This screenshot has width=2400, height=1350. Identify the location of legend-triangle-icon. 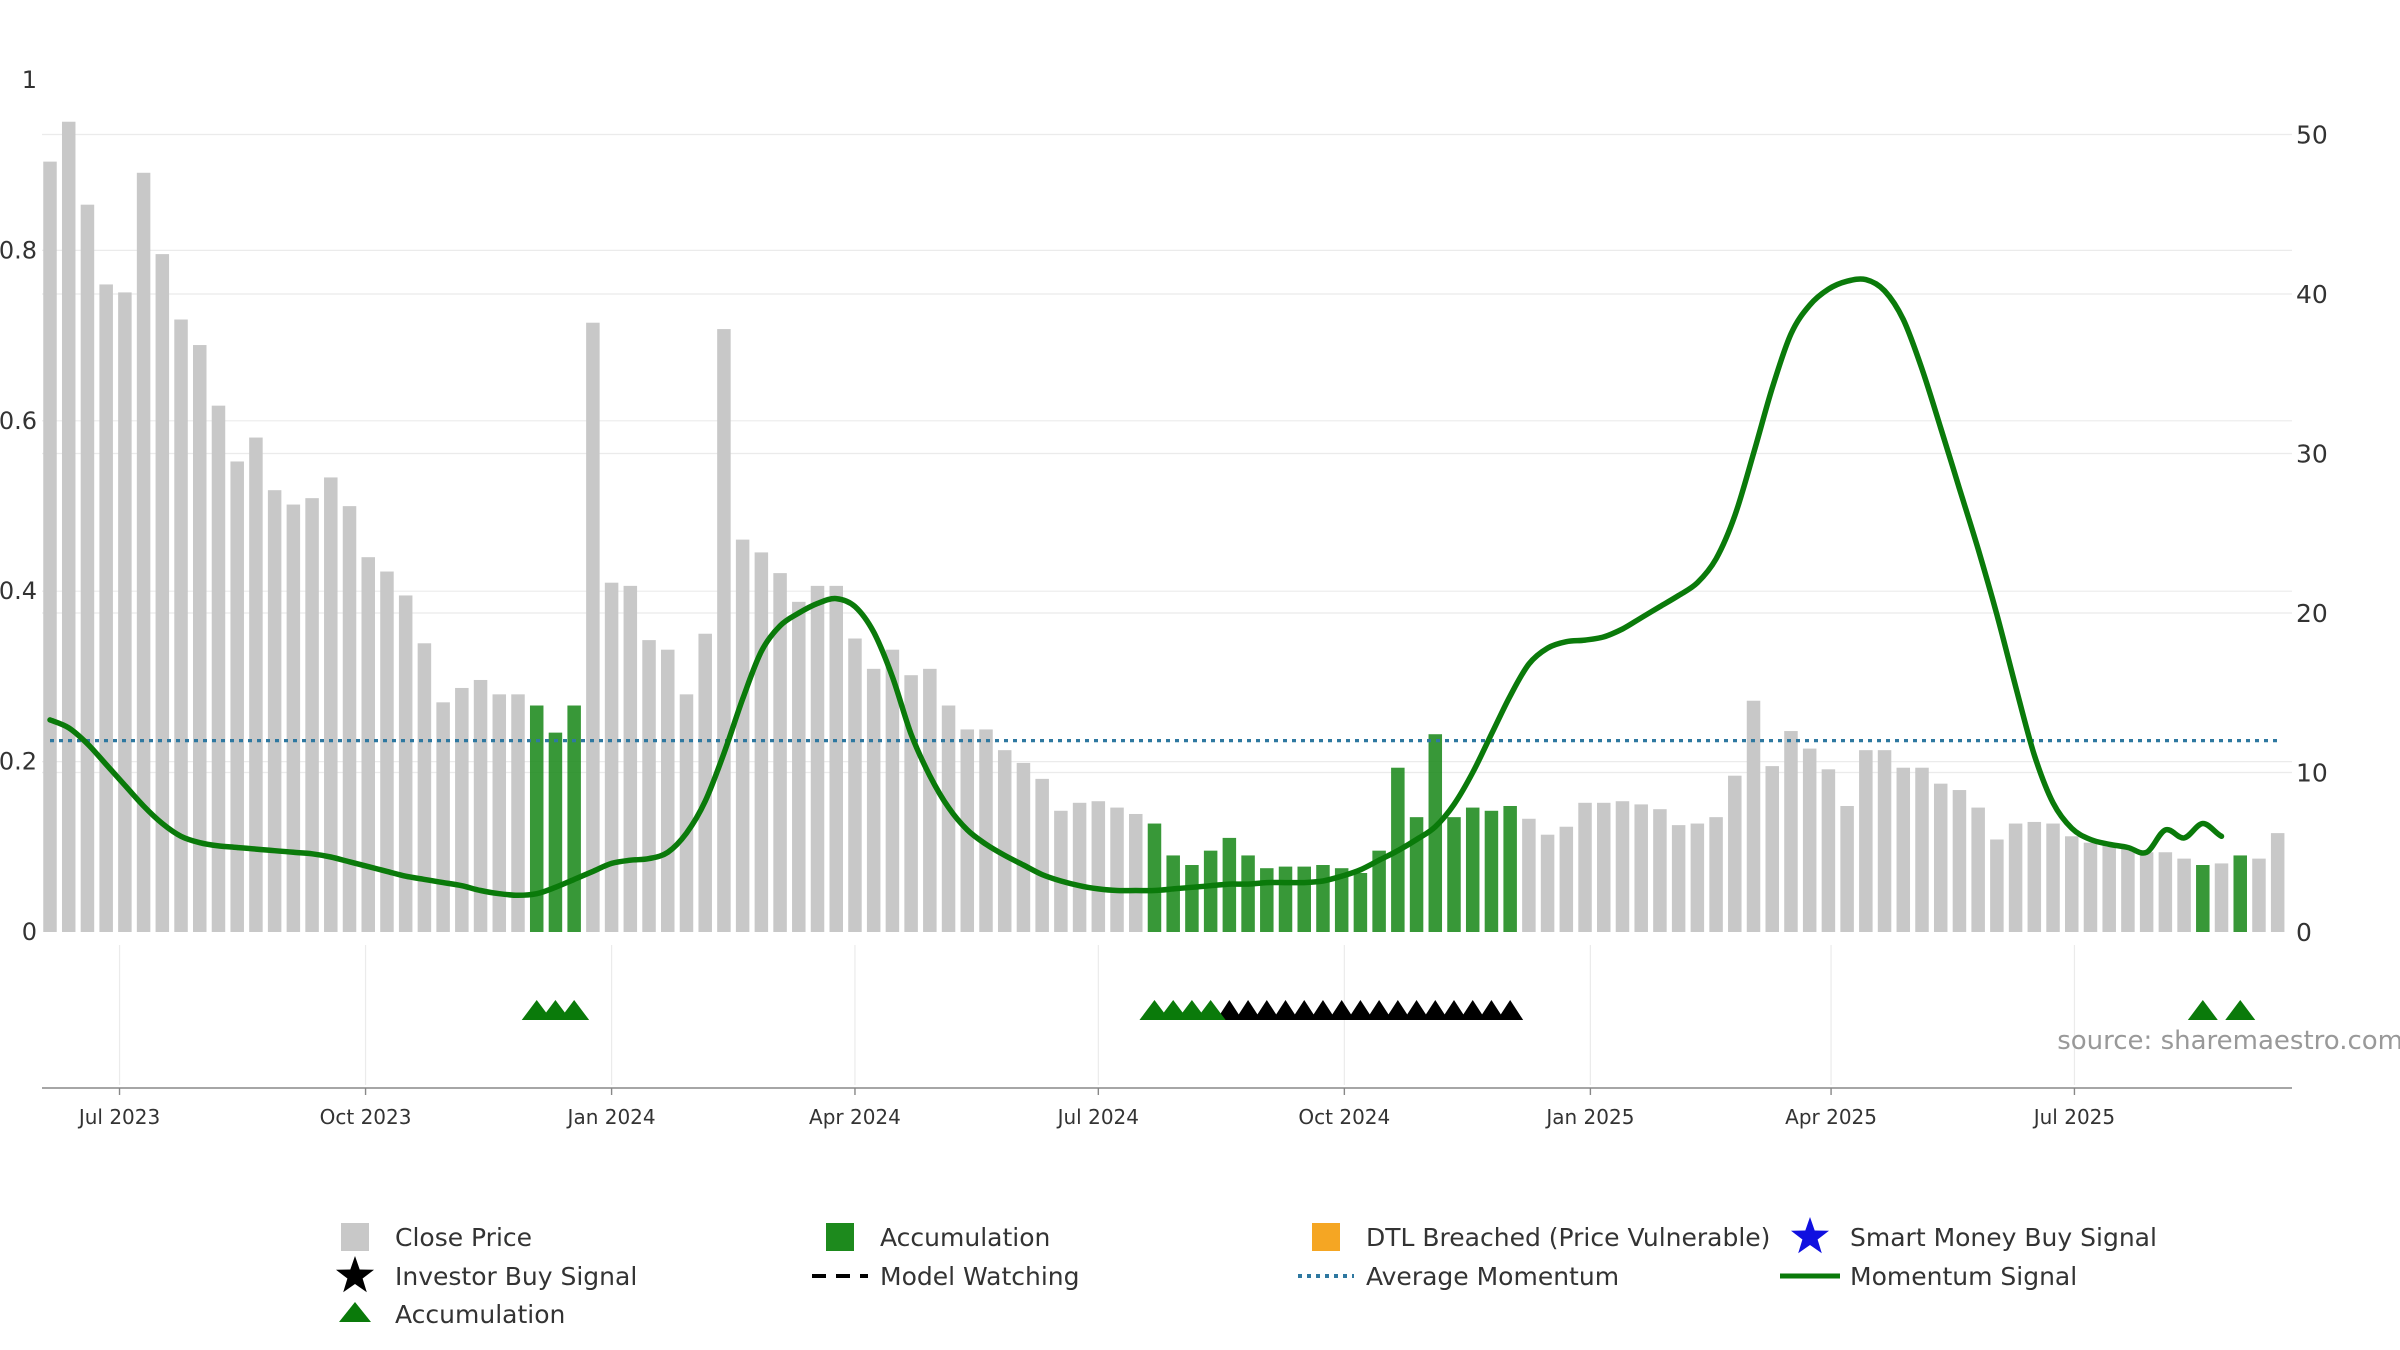
(355, 1312).